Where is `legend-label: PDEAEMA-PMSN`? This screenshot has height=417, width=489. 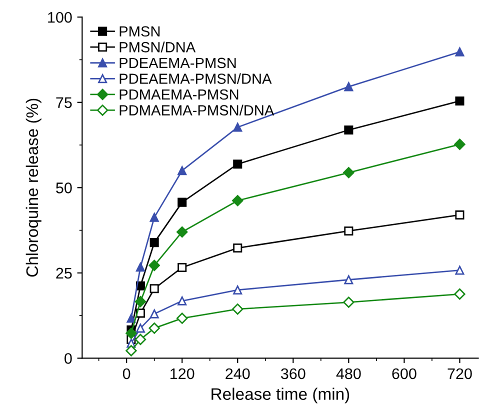 legend-label: PDEAEMA-PMSN is located at coordinates (178, 63).